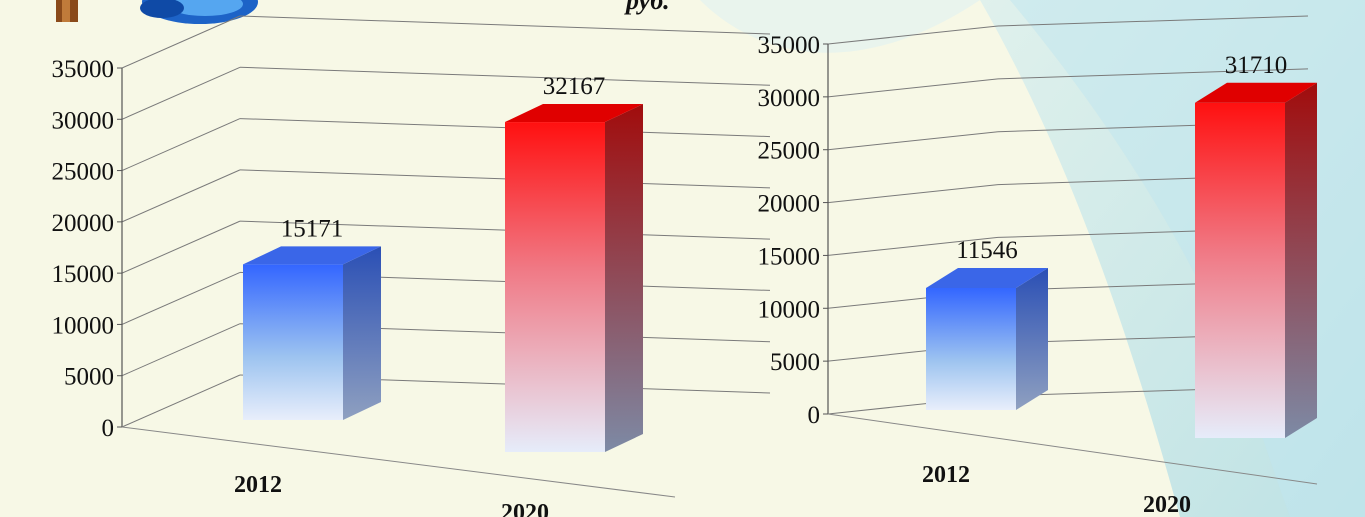 This screenshot has width=1365, height=517. Describe the element at coordinates (312, 228) in the screenshot. I see `data-label: 15171` at that location.